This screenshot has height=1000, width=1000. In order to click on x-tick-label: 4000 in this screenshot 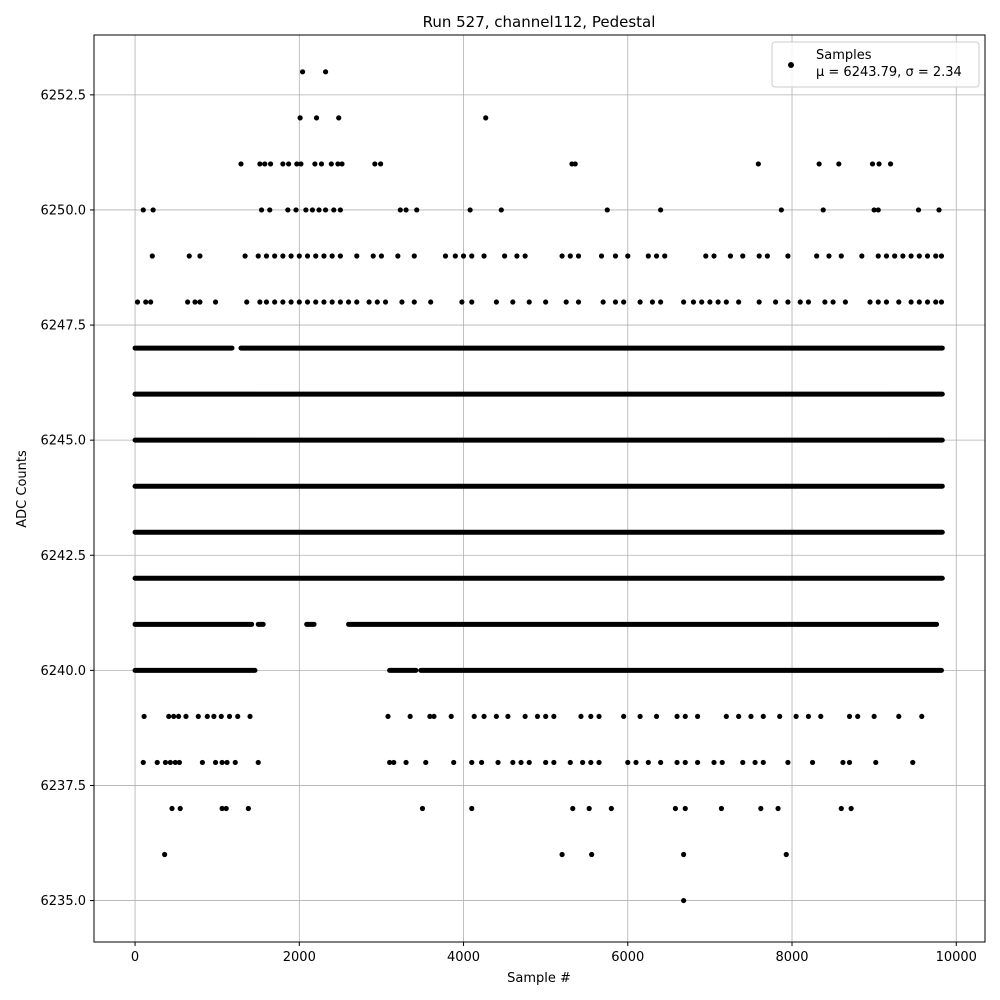, I will do `click(463, 957)`.